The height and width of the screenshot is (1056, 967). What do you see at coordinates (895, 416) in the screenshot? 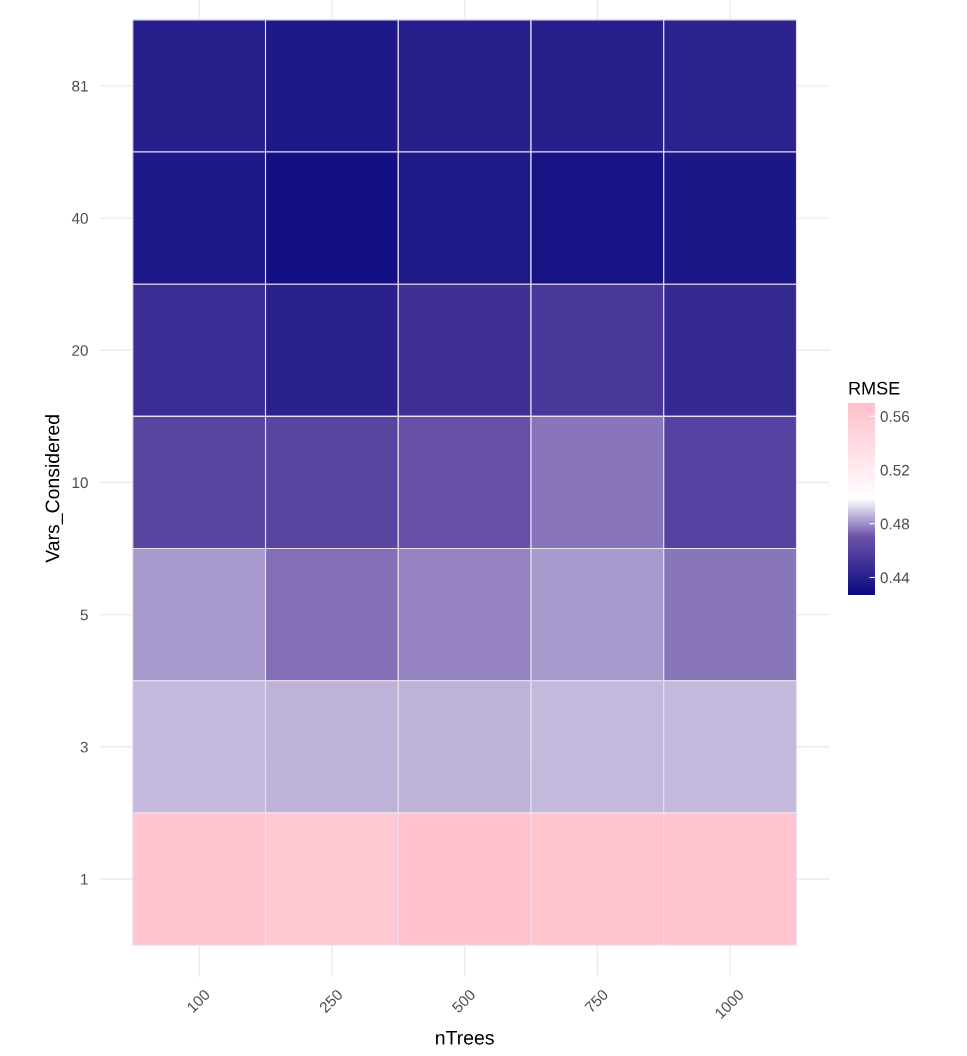
I see `color-bar-label: 0.56` at bounding box center [895, 416].